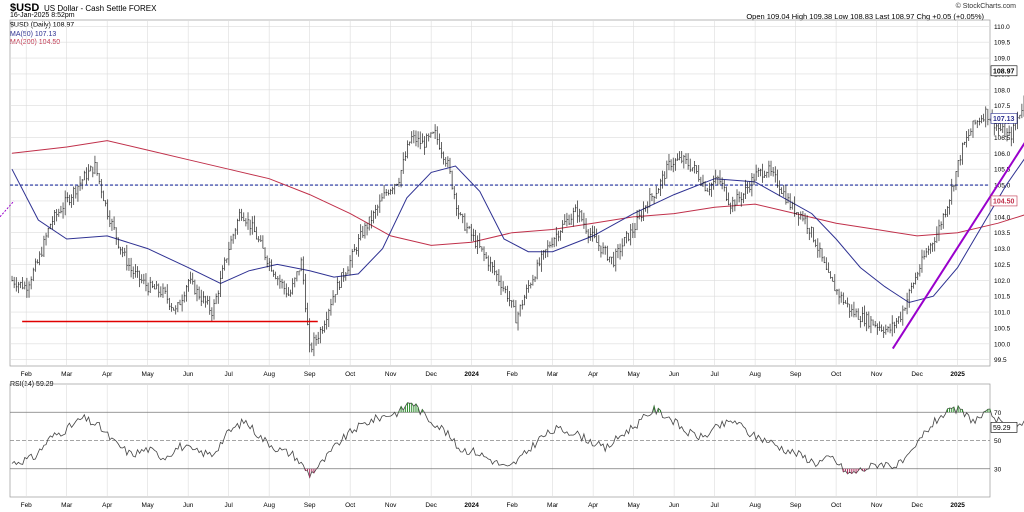 The width and height of the screenshot is (1024, 512). What do you see at coordinates (33, 34) in the screenshot?
I see `legend-ma50: MA(50) 107.13` at bounding box center [33, 34].